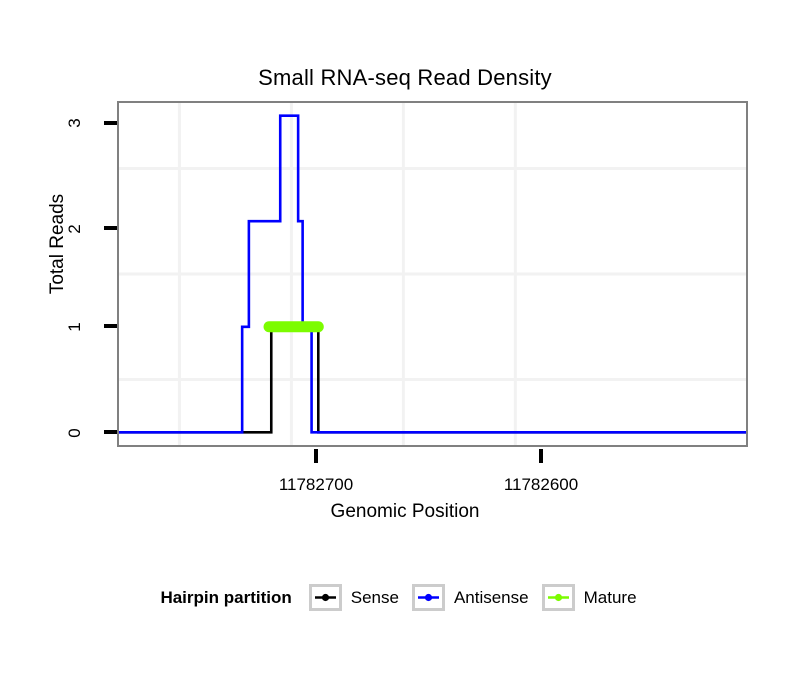 The image size is (810, 690). Describe the element at coordinates (428, 597) in the screenshot. I see `legend-key-antisense-icon` at that location.